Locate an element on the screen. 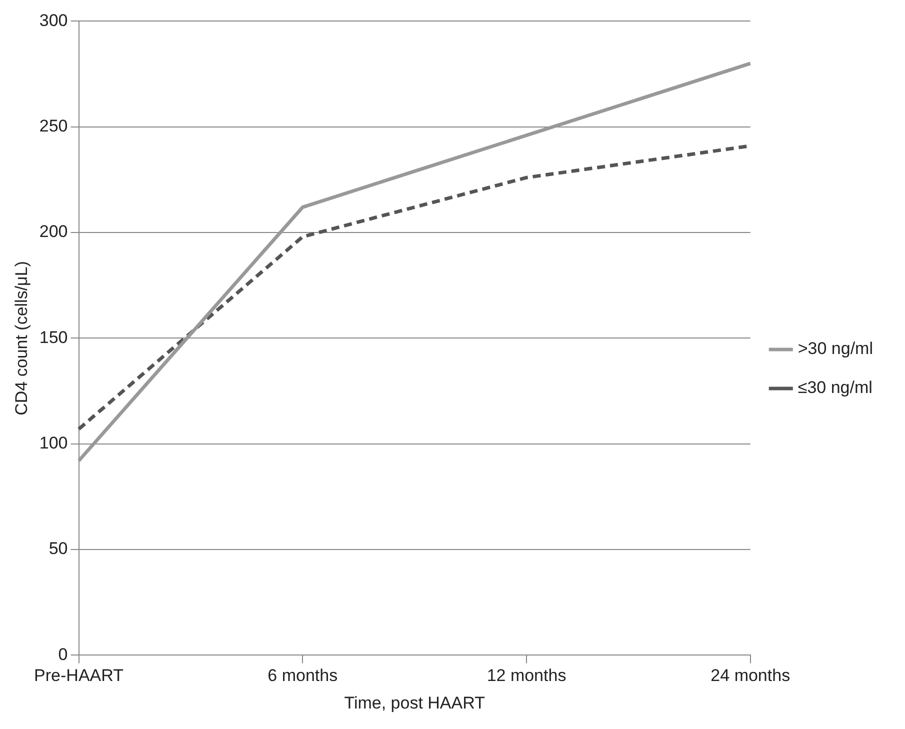 This screenshot has width=905, height=729. x-tick-label: Pre-HAART is located at coordinates (79, 676).